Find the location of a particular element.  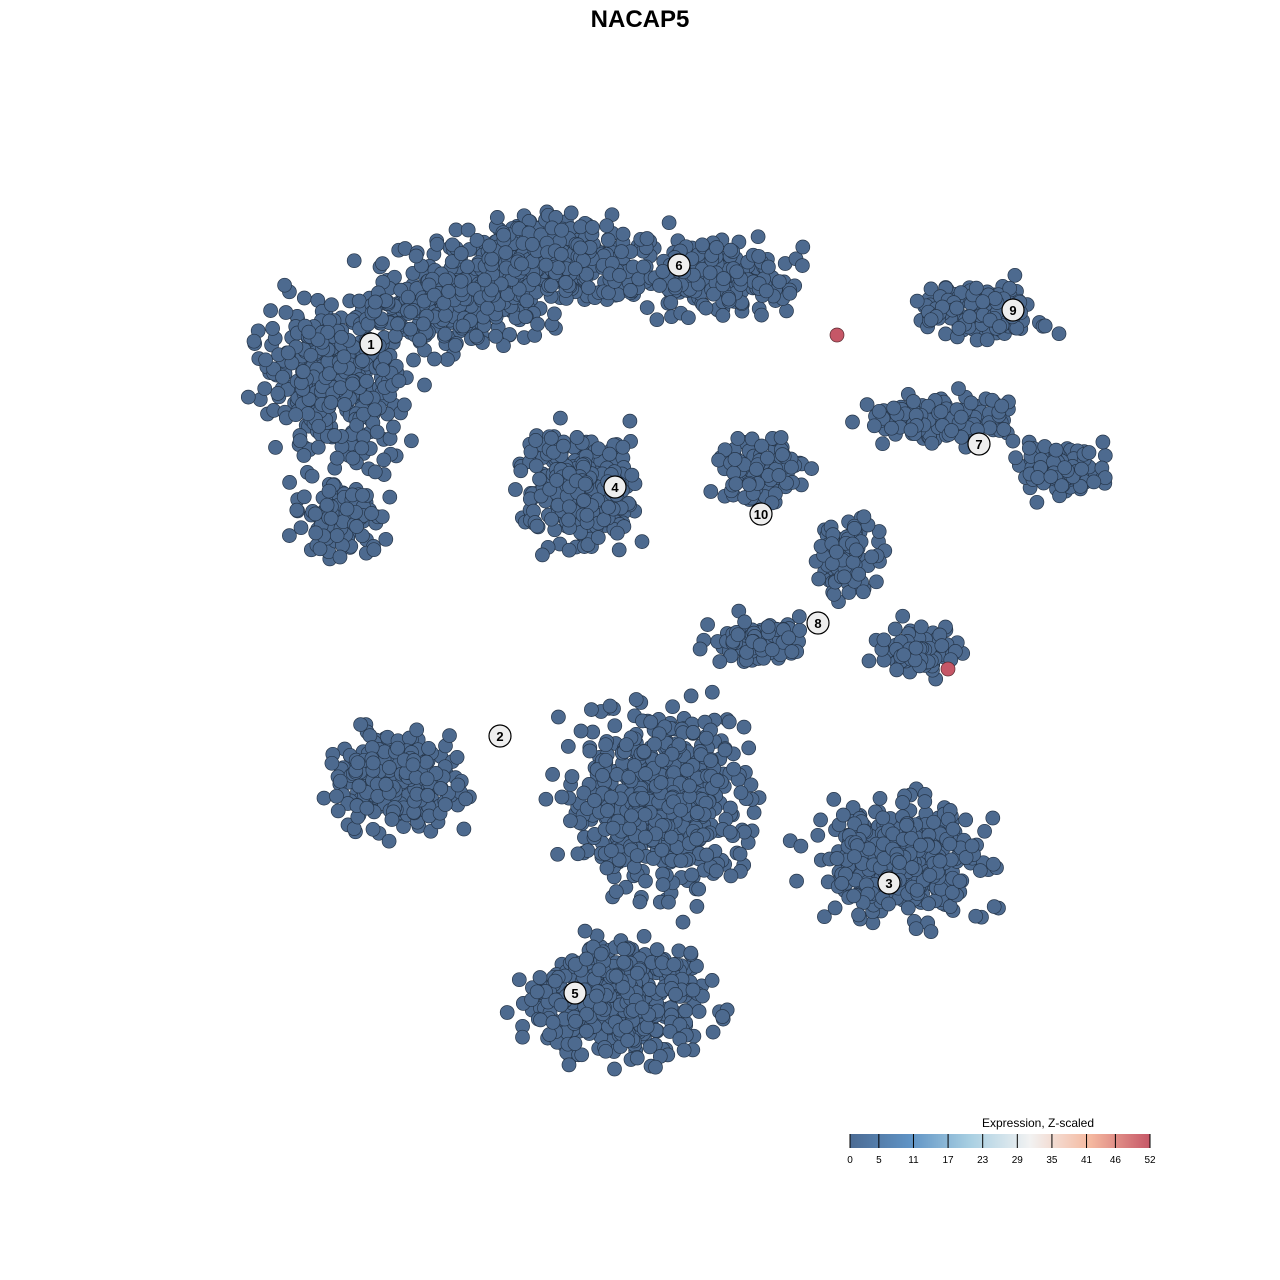

cluster-label-8: 8 is located at coordinates (818, 623).